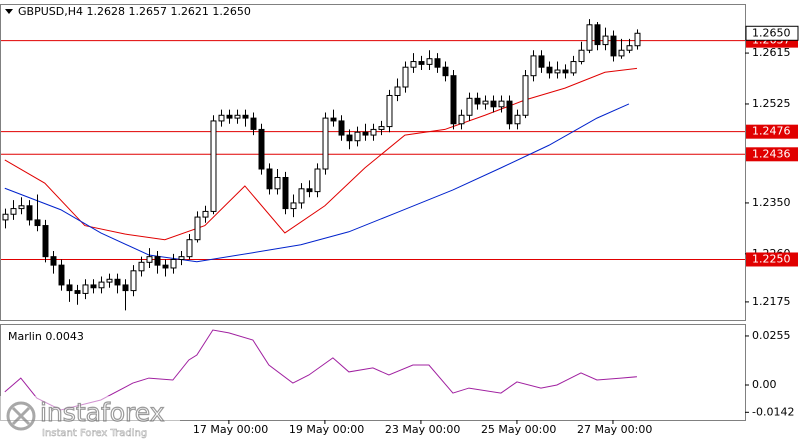  I want to click on level-label: 1.2436, so click(771, 153).